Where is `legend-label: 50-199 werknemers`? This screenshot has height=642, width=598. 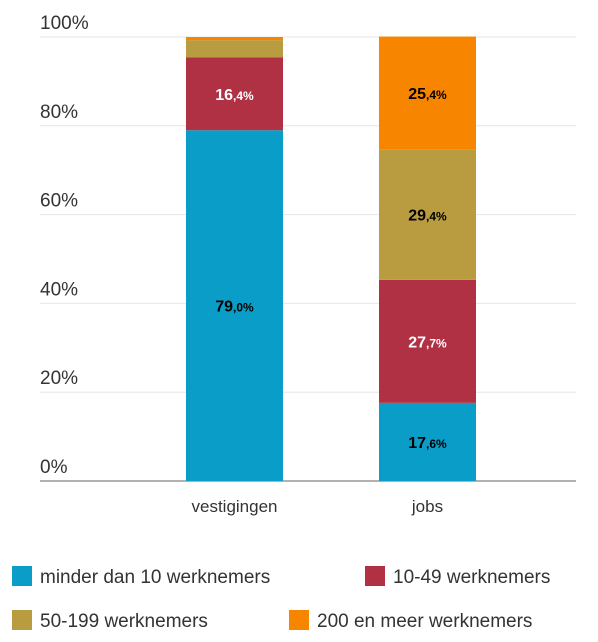 legend-label: 50-199 werknemers is located at coordinates (124, 621).